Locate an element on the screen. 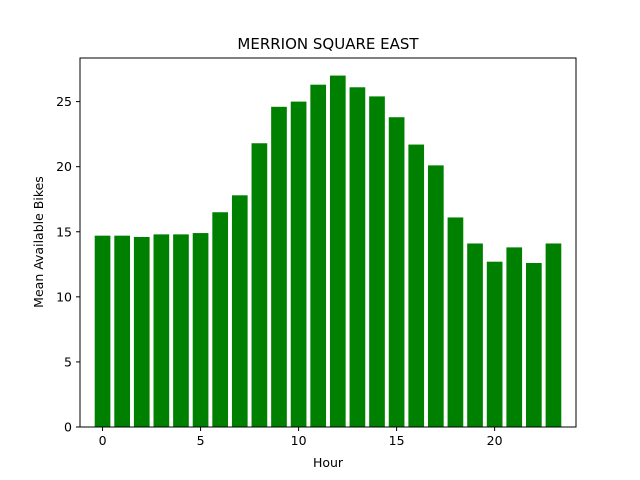 This screenshot has height=480, width=640. chart-title: MERRION SQUARE EAST is located at coordinates (328, 44).